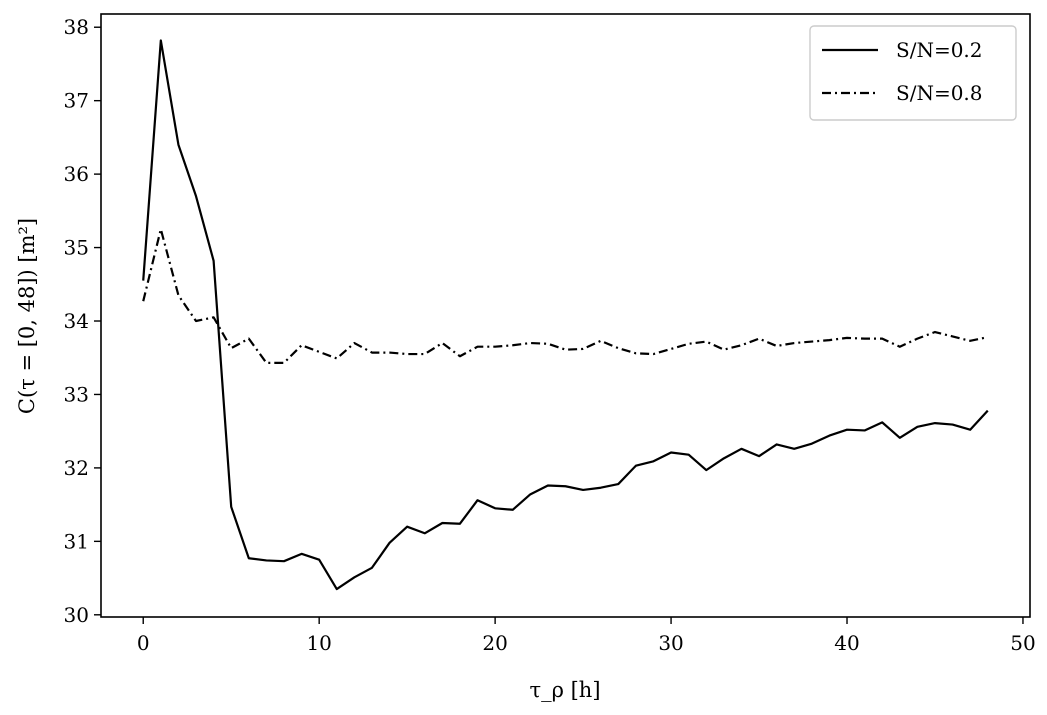  I want to click on y-tick-label: 38, so click(76, 27).